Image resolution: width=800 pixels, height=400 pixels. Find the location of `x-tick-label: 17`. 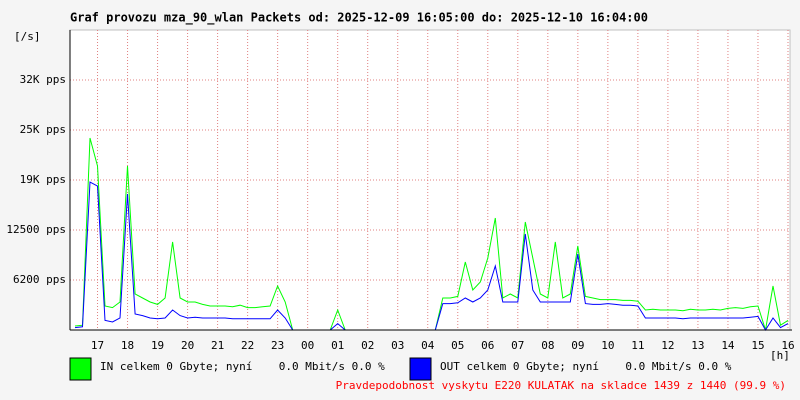

x-tick-label: 17 is located at coordinates (97, 345).